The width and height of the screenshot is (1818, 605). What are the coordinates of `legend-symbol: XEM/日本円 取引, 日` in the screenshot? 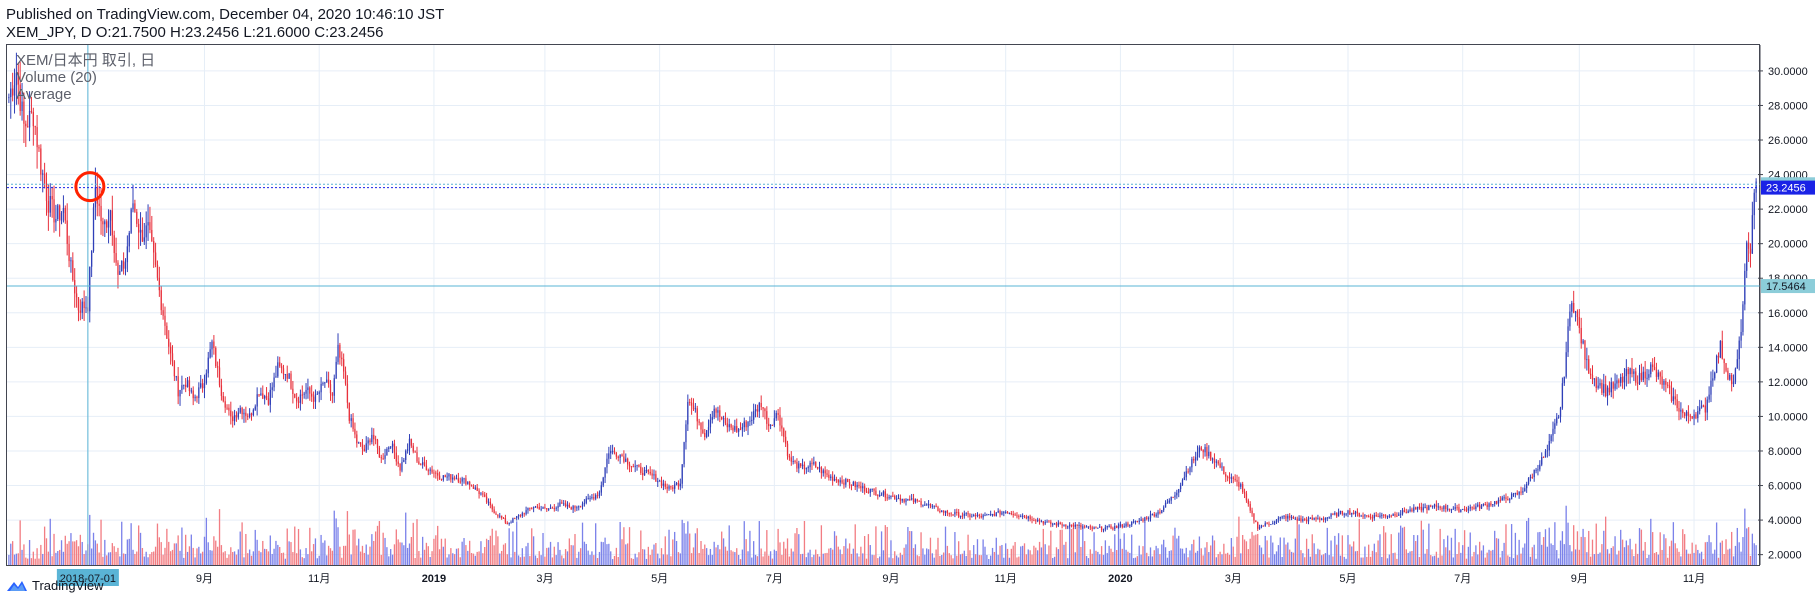 It's located at (86, 60).